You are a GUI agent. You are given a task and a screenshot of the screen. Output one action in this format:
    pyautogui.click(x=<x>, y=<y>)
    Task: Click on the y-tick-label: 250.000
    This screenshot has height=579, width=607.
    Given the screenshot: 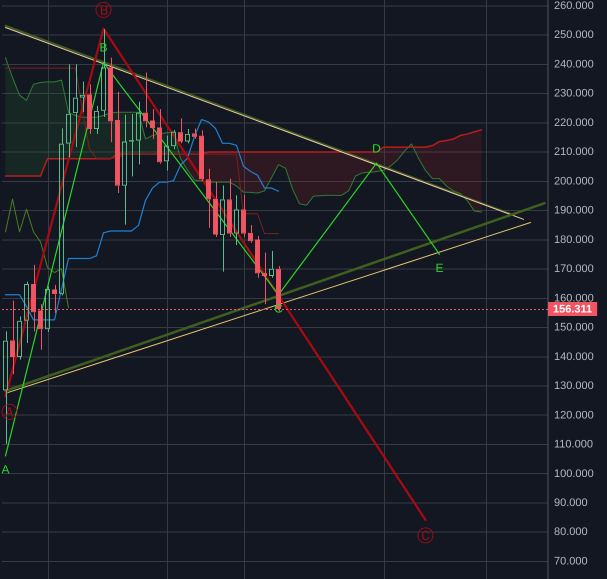 What is the action you would take?
    pyautogui.click(x=574, y=35)
    